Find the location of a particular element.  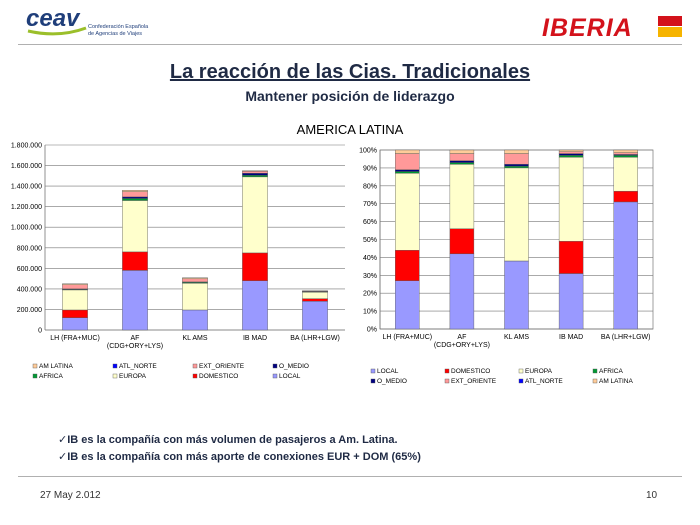

y-tick-label: 10% is located at coordinates (370, 312).